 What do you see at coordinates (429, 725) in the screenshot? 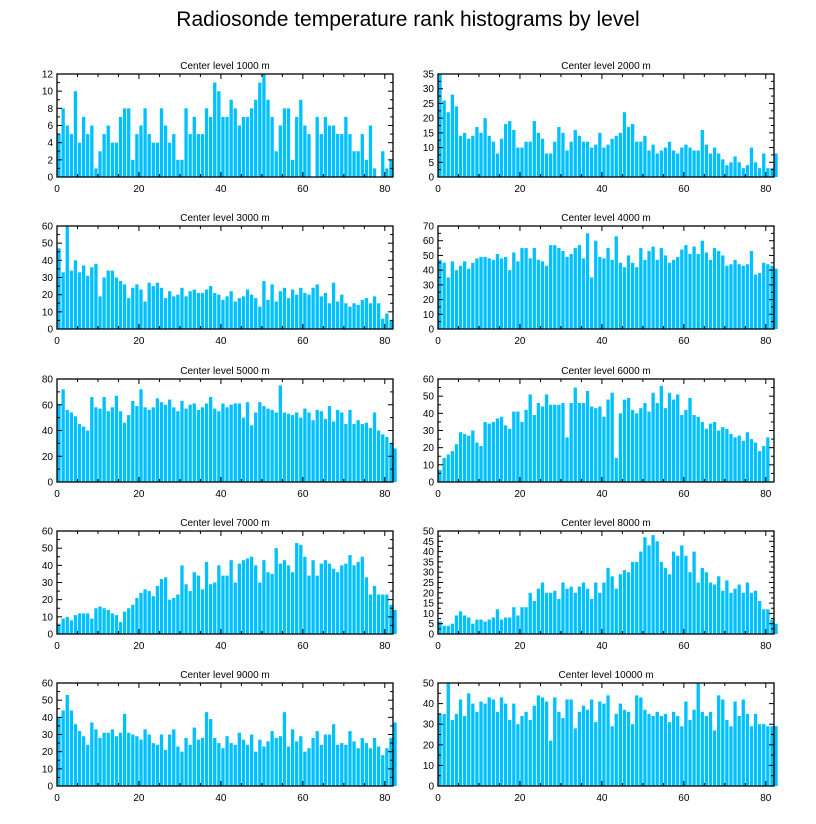
I see `y-tick-label: 30` at bounding box center [429, 725].